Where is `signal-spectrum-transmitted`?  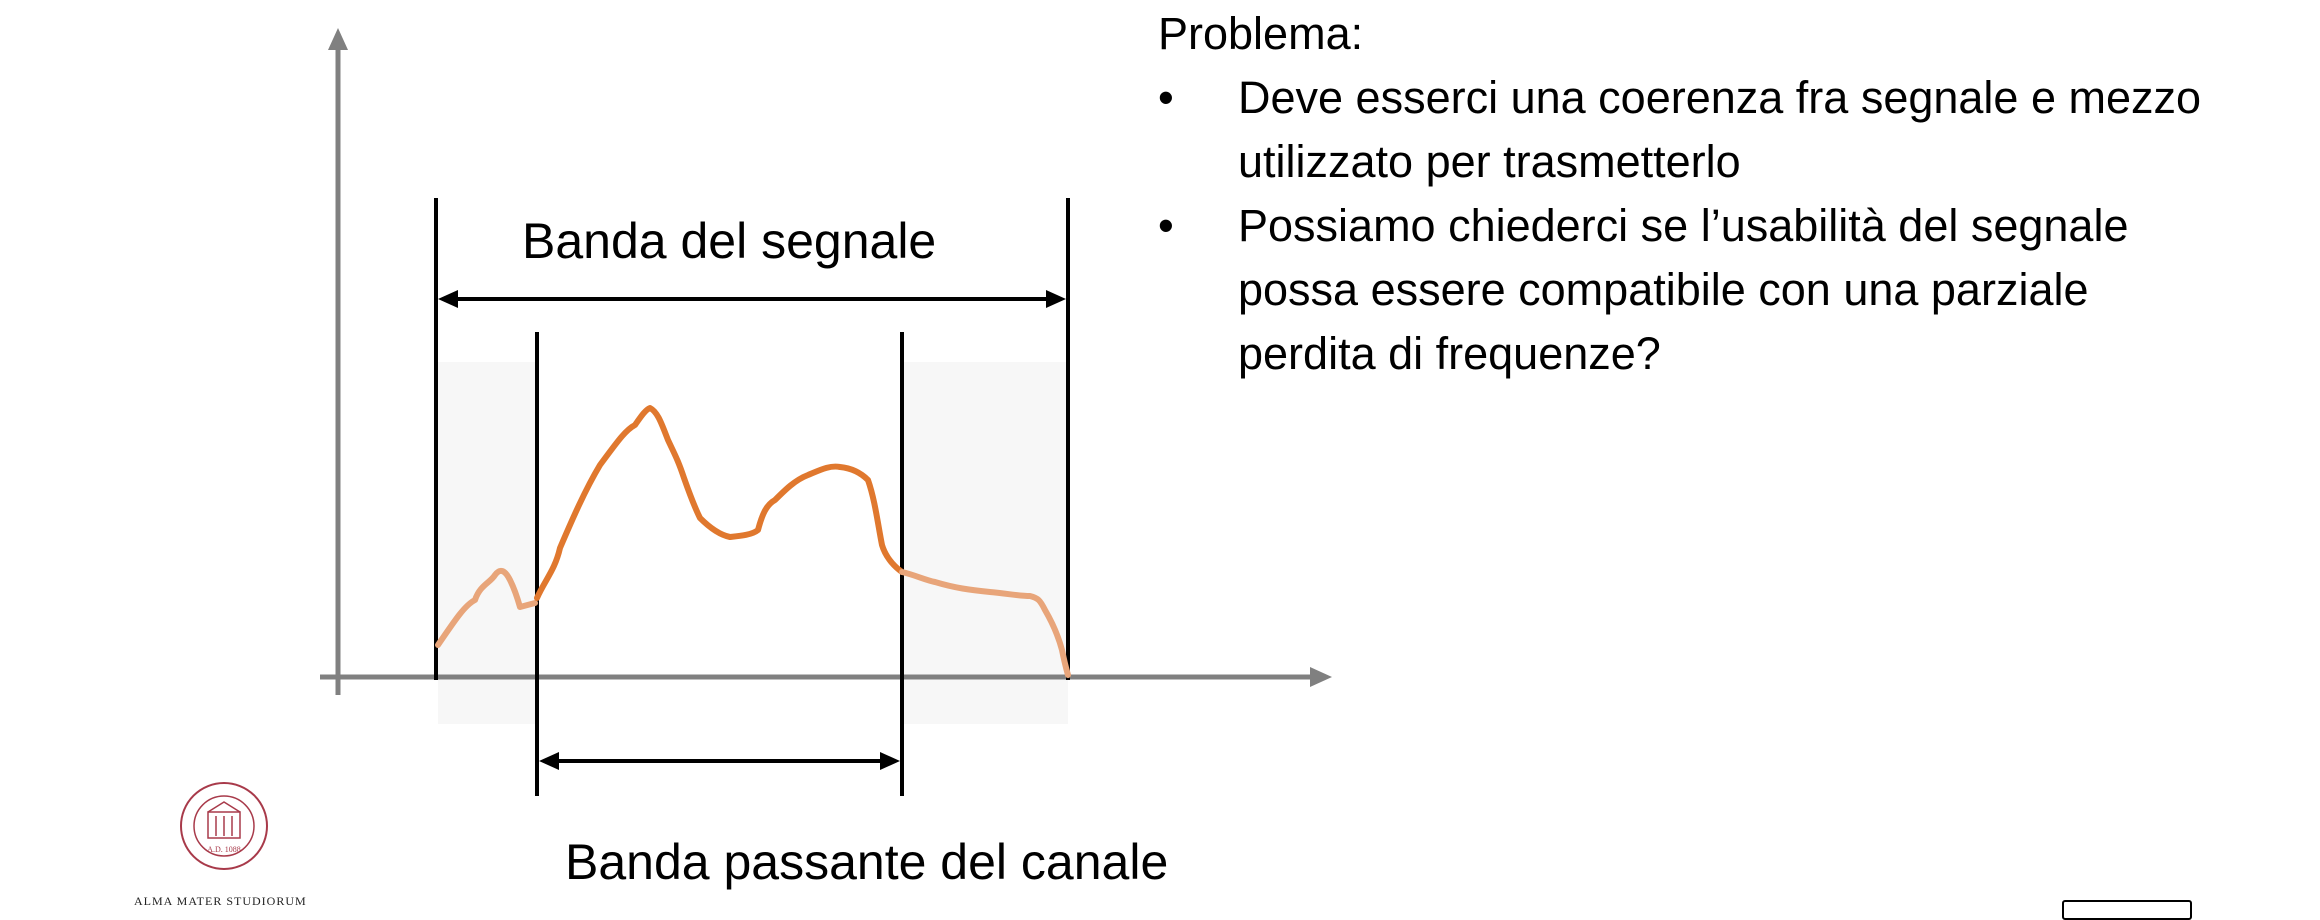
signal-spectrum-transmitted is located at coordinates (719, 503).